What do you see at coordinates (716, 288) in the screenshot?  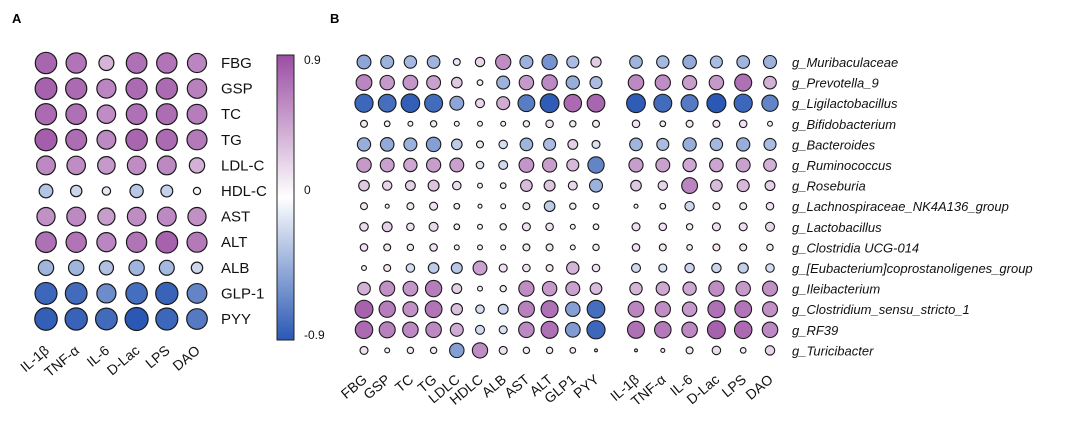 I see `panel-b2-cell-g-ileibacterium-d-lac` at bounding box center [716, 288].